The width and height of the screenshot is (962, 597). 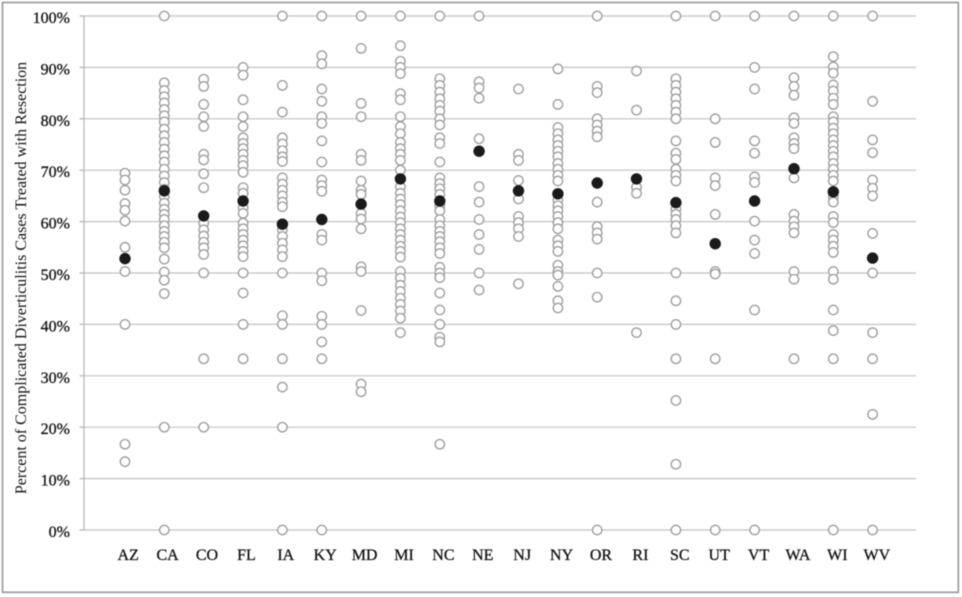 What do you see at coordinates (365, 555) in the screenshot?
I see `svg-text: MD` at bounding box center [365, 555].